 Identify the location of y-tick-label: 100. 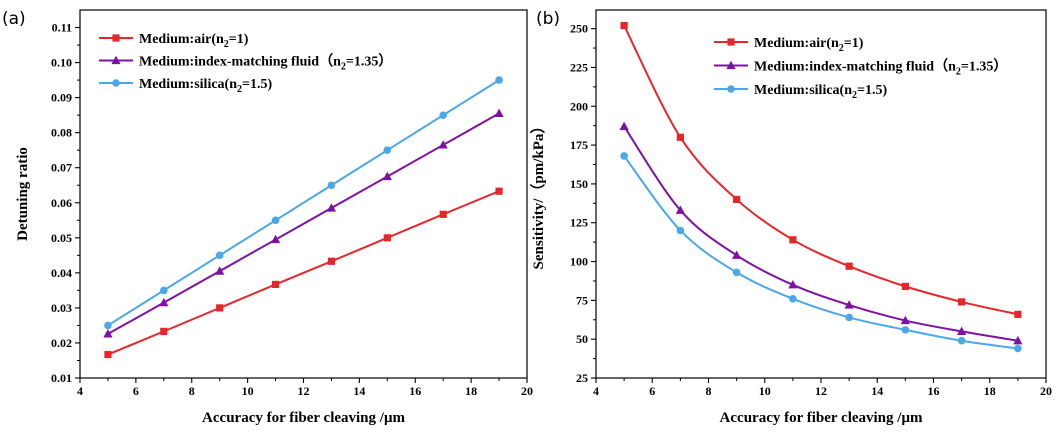
(579, 262).